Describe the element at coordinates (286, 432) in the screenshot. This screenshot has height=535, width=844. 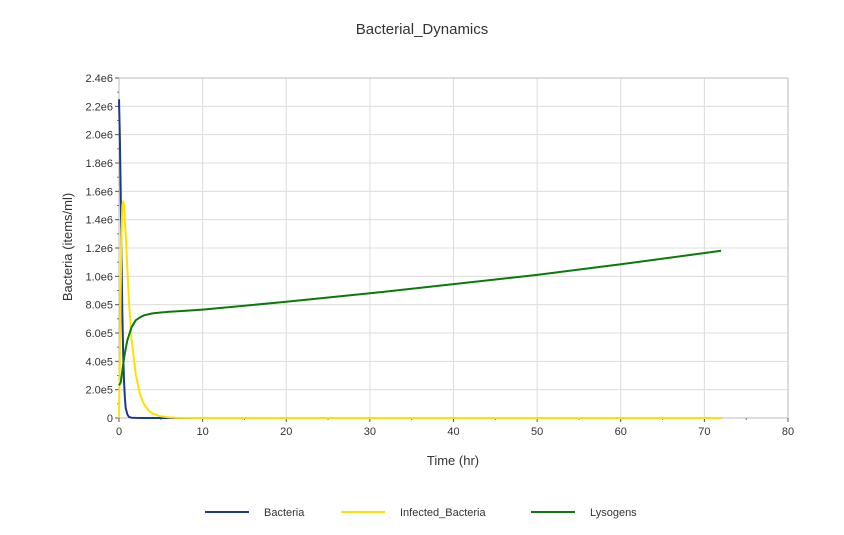
I see `x-tick-label: 20` at that location.